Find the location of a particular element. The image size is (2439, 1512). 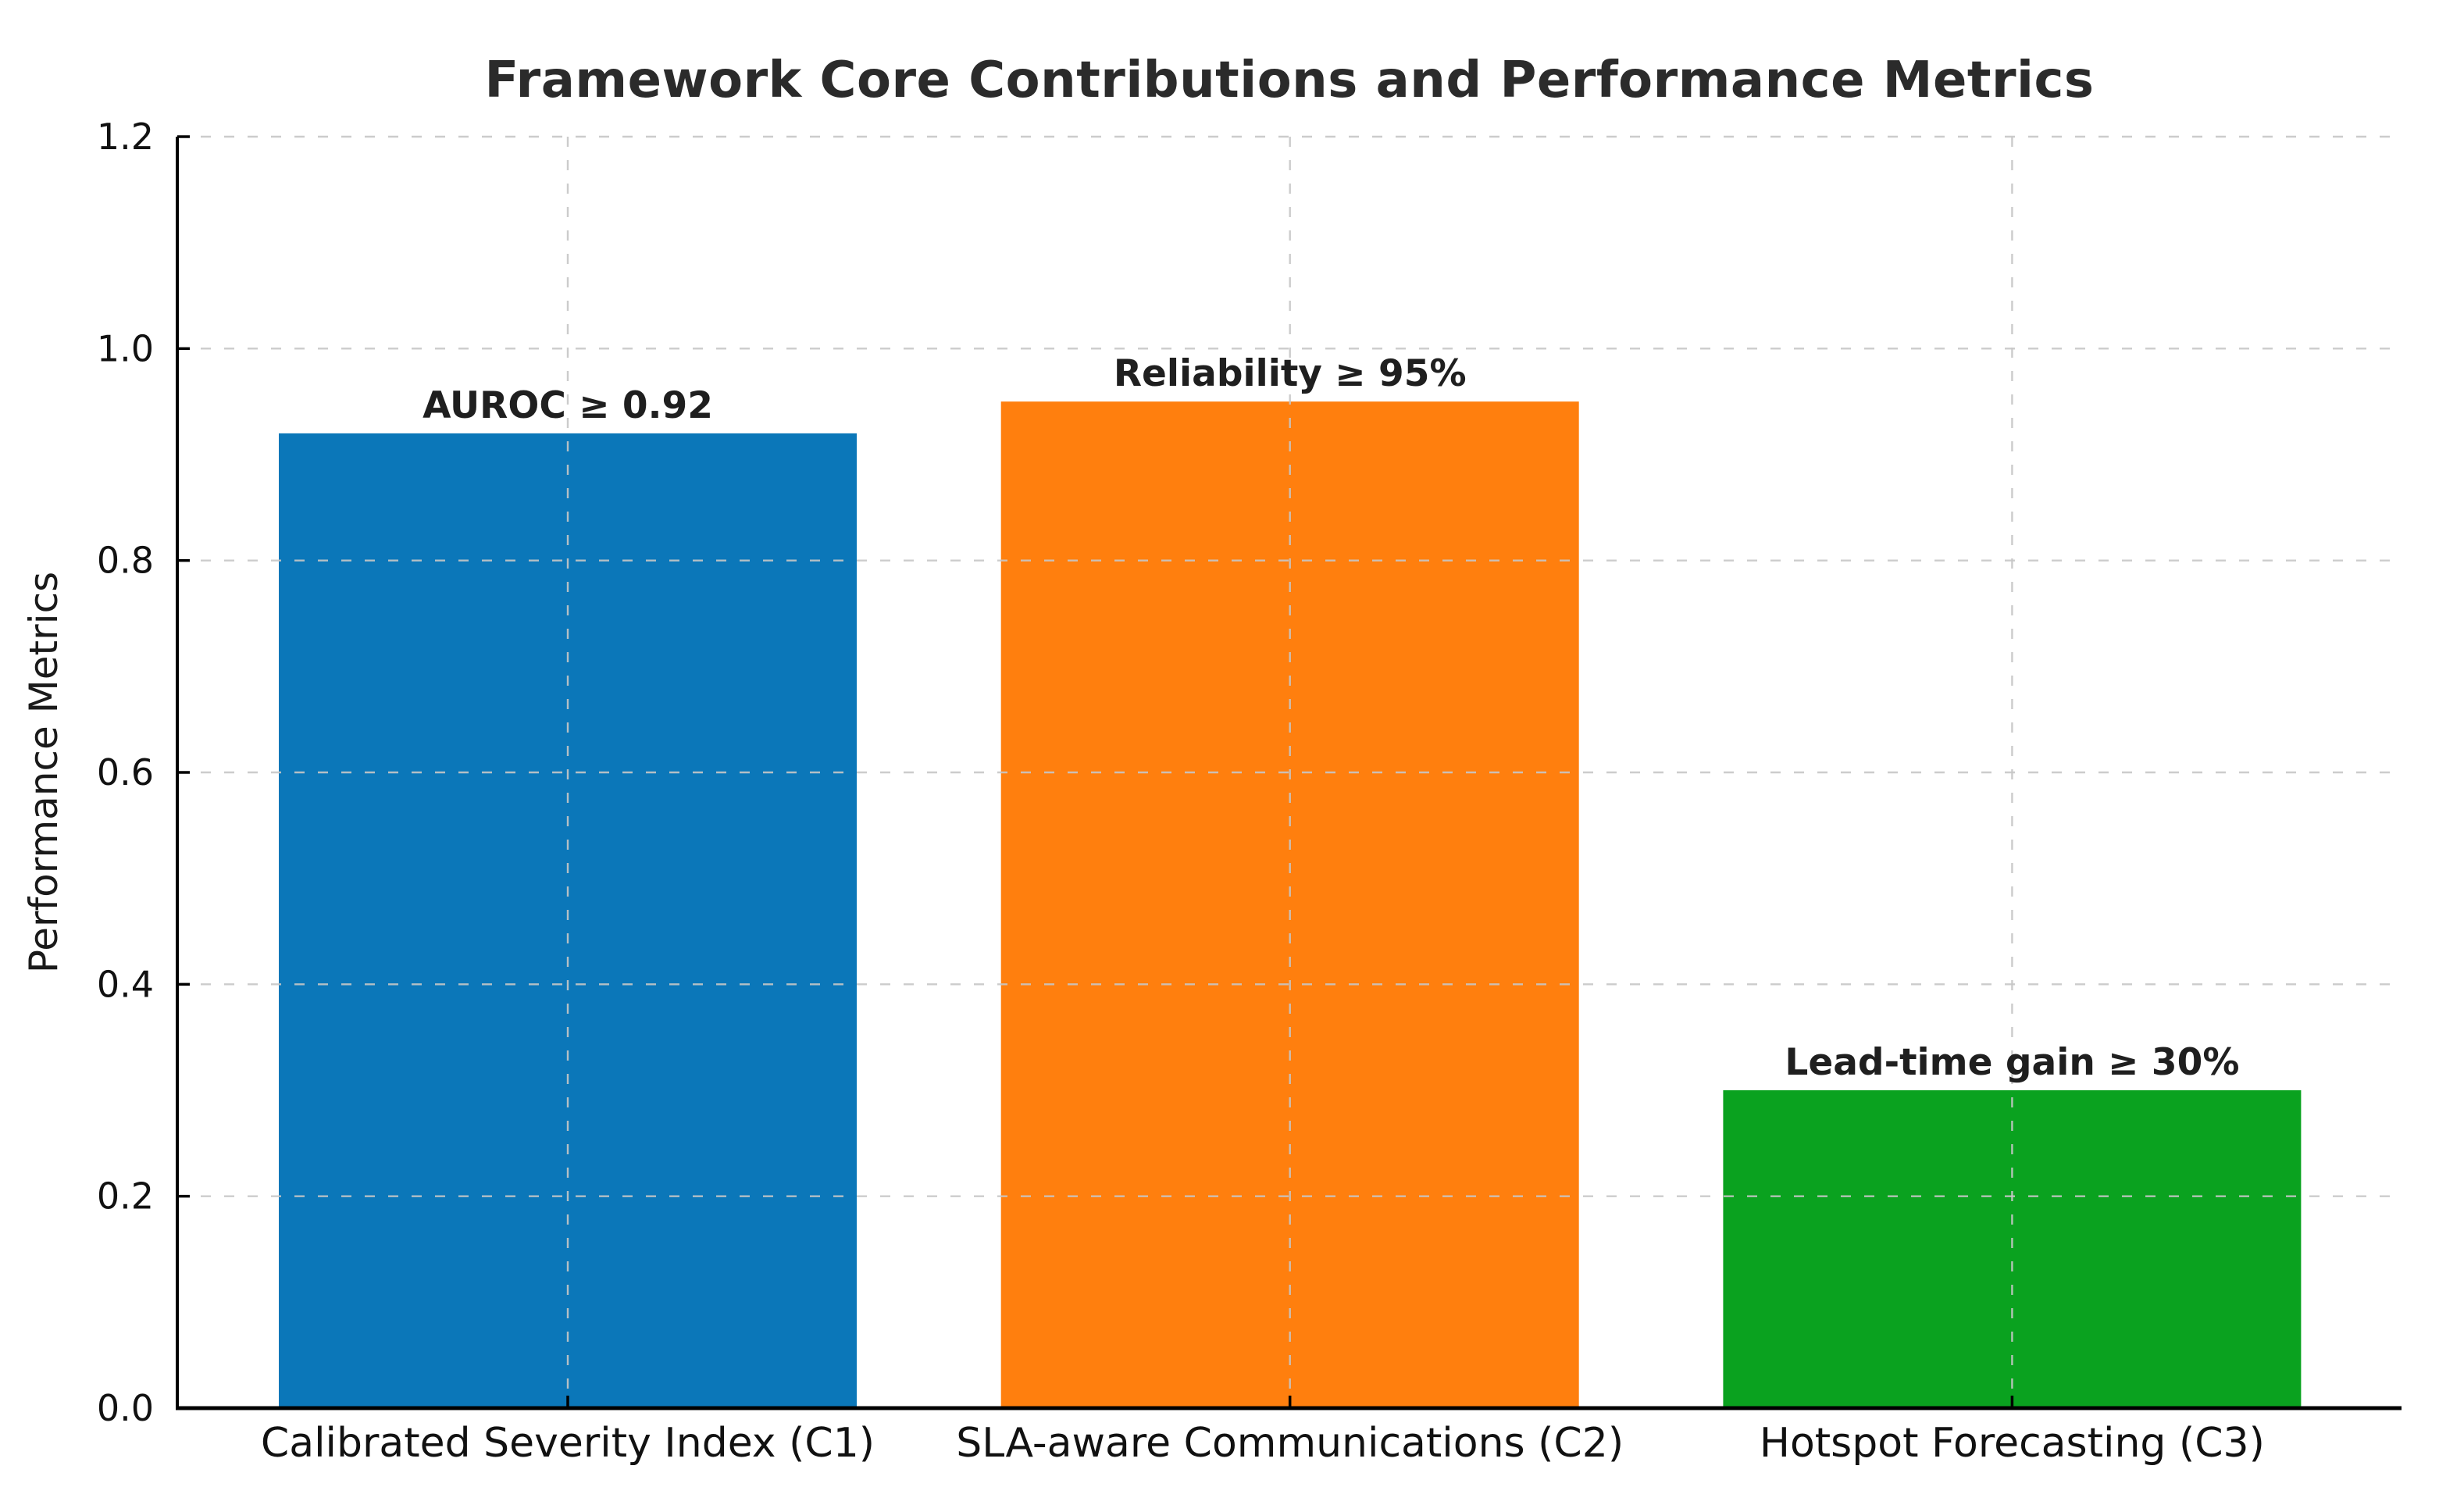

x-category-label: Hotspot Forecasting (C3) is located at coordinates (2012, 1443).